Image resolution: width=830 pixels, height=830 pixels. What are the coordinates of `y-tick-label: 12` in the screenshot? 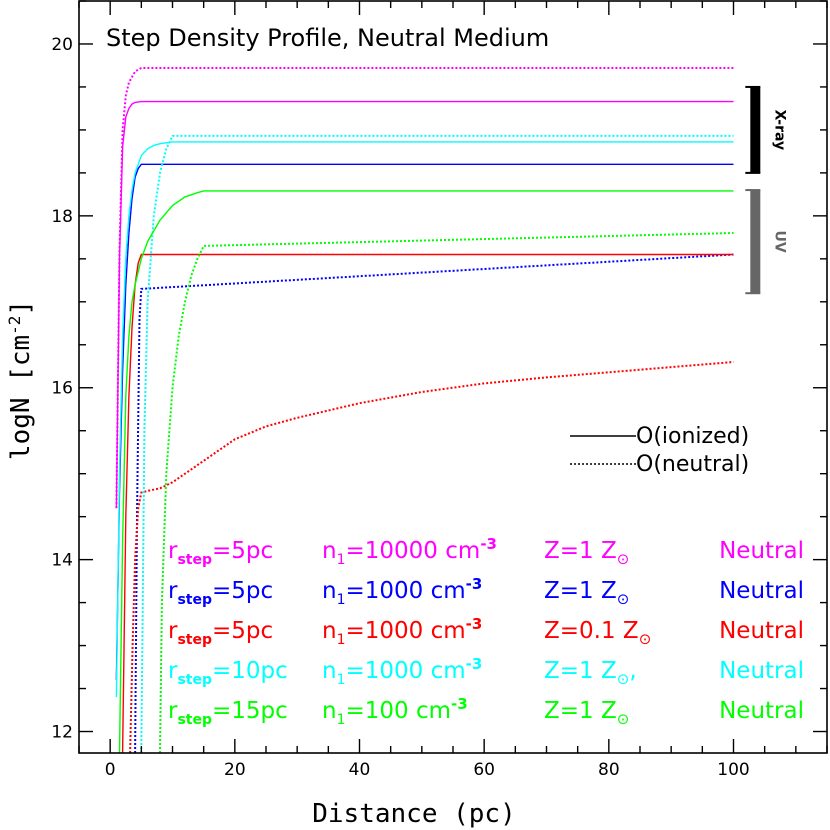 It's located at (62, 733).